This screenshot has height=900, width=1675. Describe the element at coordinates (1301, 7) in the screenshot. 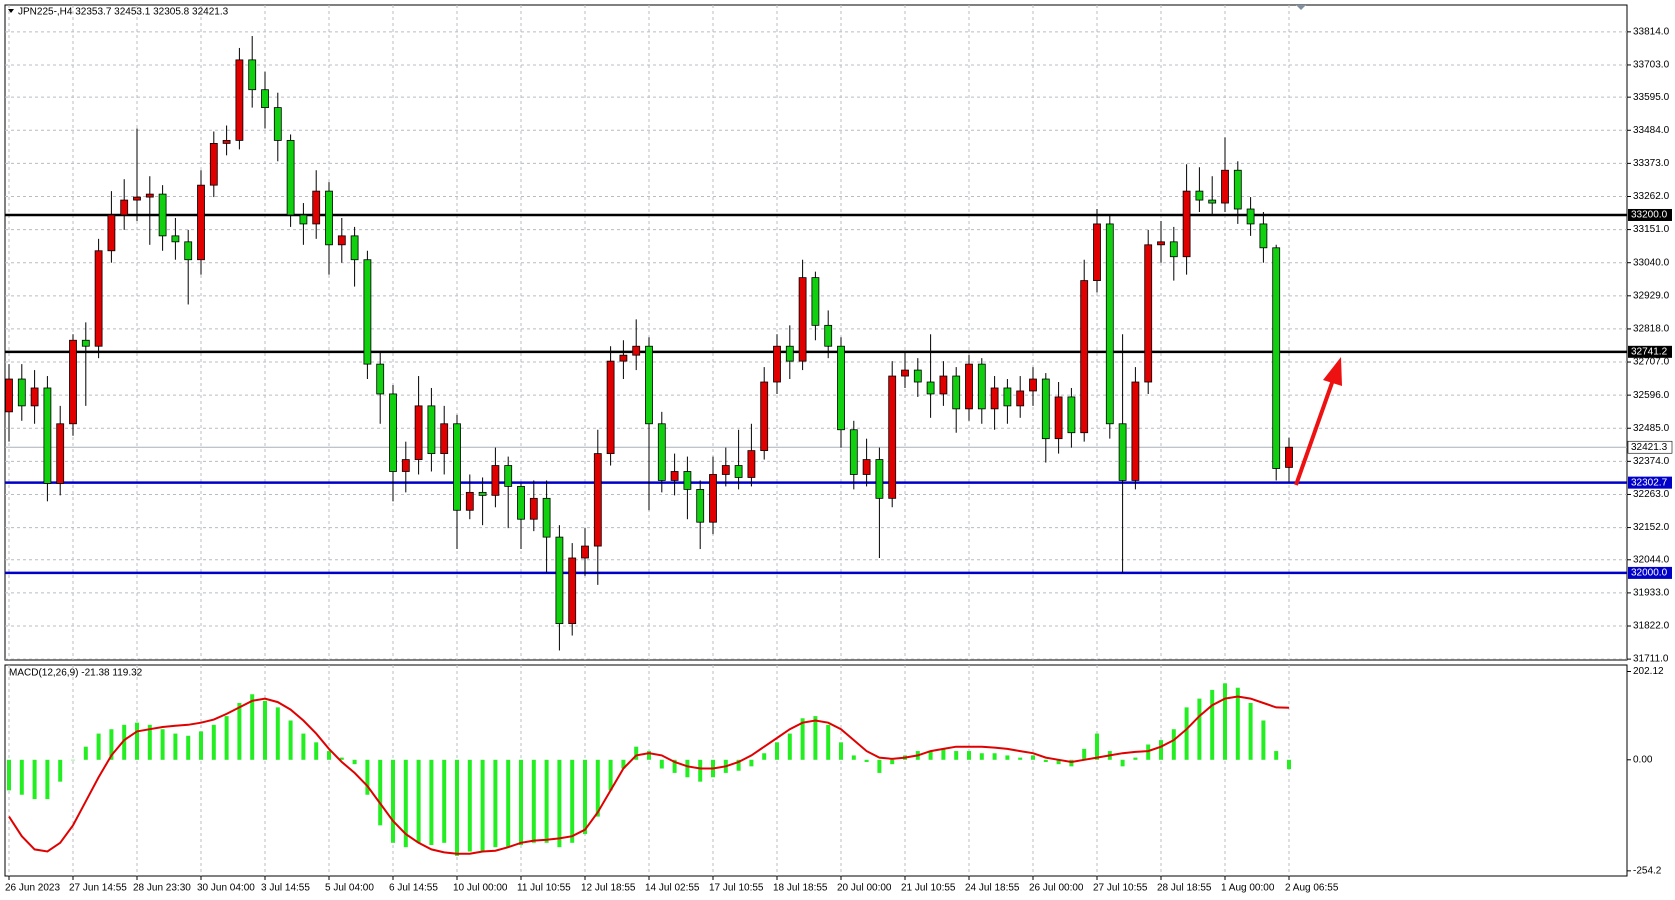

I see `shift-marker` at that location.